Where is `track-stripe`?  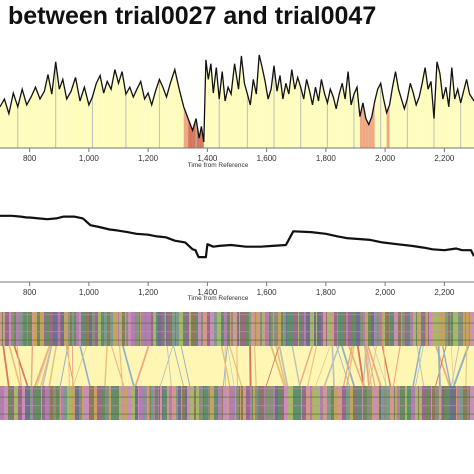
track-stripe is located at coordinates (237, 332).